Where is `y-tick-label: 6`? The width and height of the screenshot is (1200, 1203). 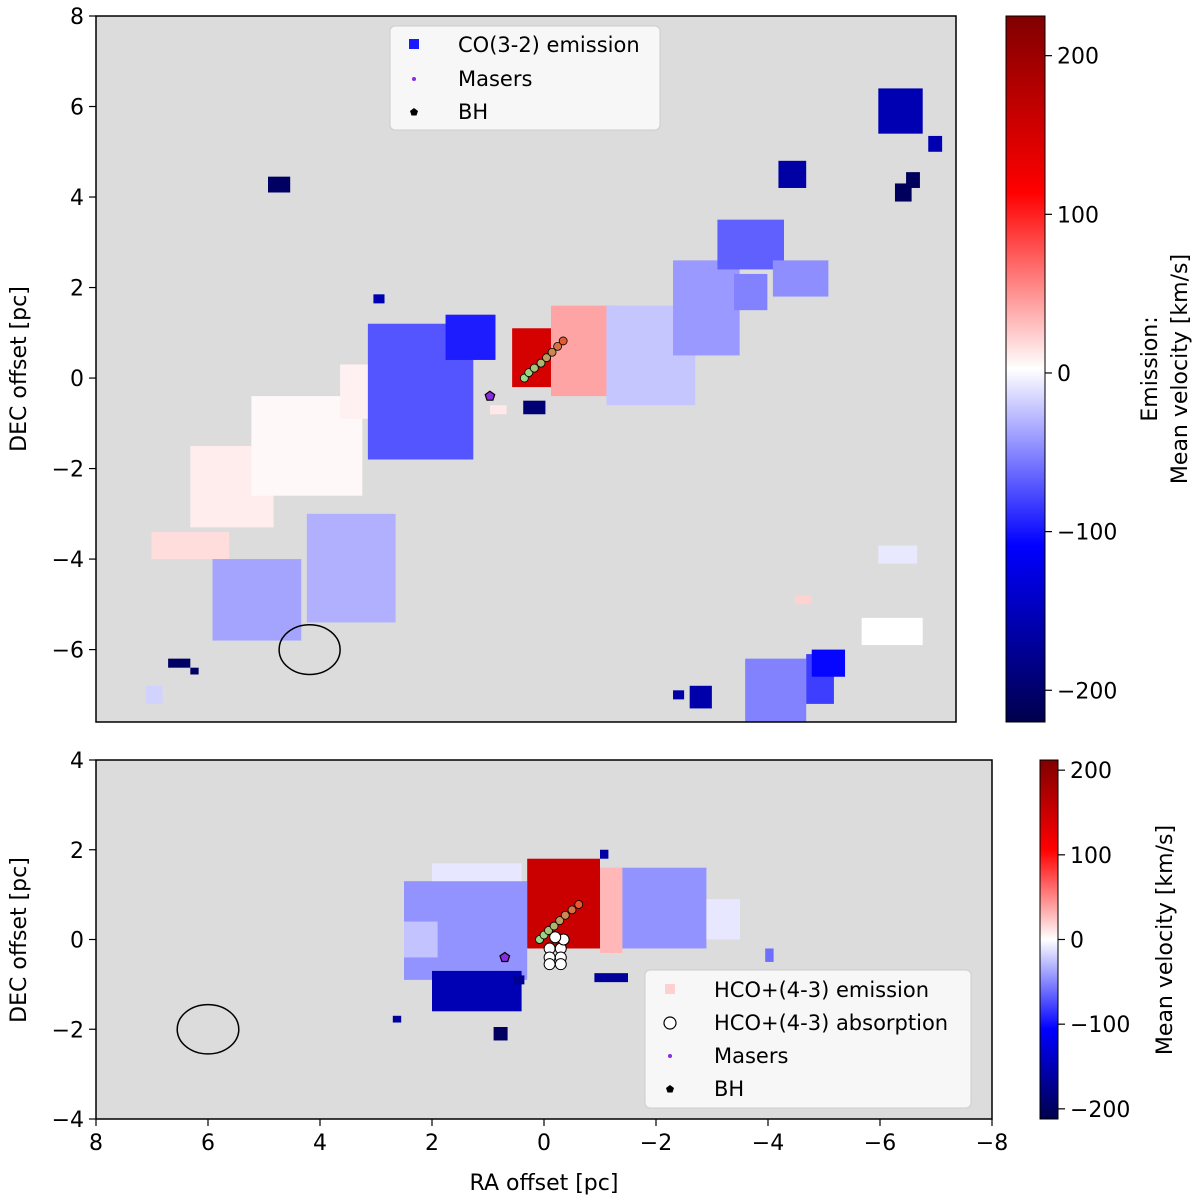
y-tick-label: 6 is located at coordinates (77, 108).